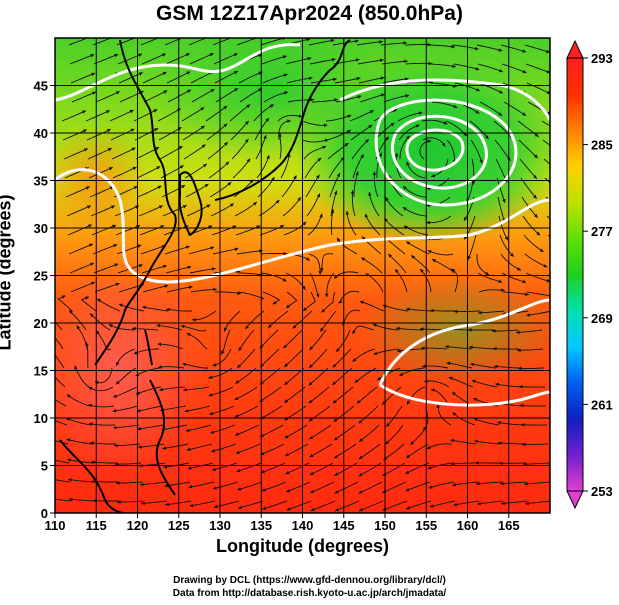 Image resolution: width=619 pixels, height=605 pixels. What do you see at coordinates (509, 525) in the screenshot?
I see `x-tick-label: 165` at bounding box center [509, 525].